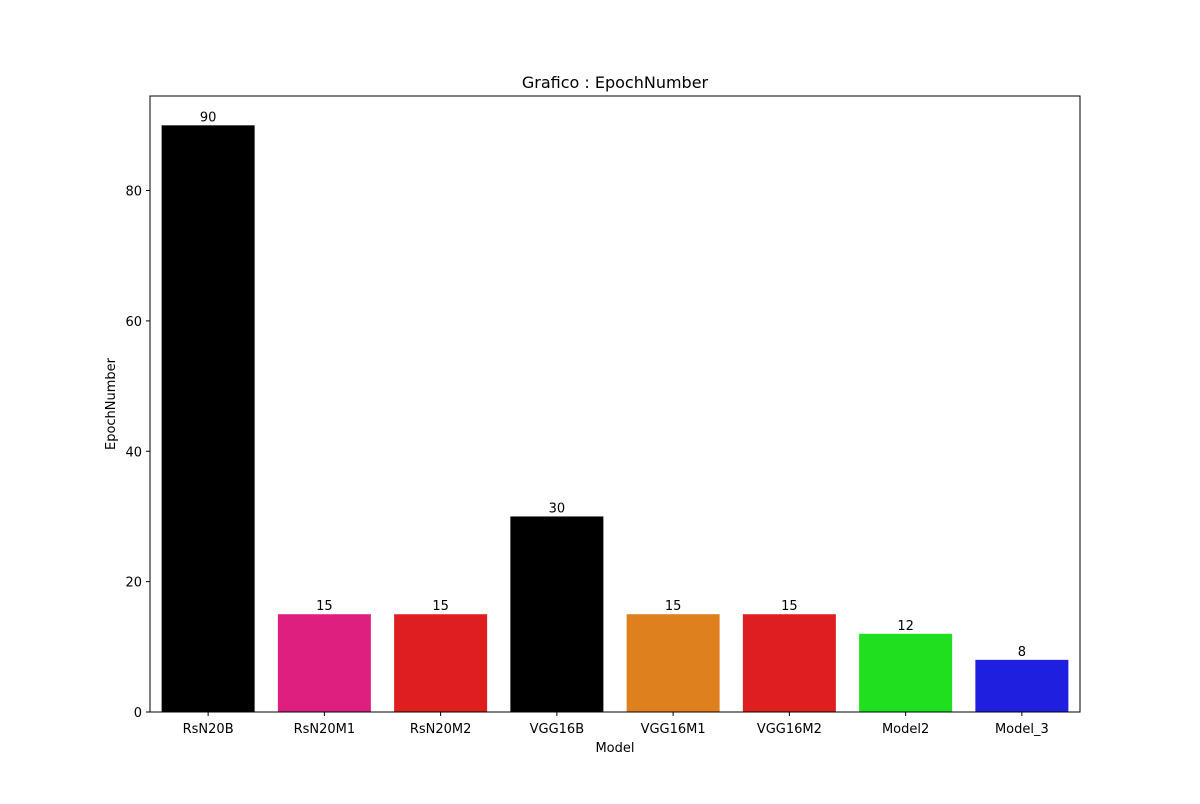 The width and height of the screenshot is (1200, 804). Describe the element at coordinates (557, 614) in the screenshot. I see `bar-vgg16b` at that location.